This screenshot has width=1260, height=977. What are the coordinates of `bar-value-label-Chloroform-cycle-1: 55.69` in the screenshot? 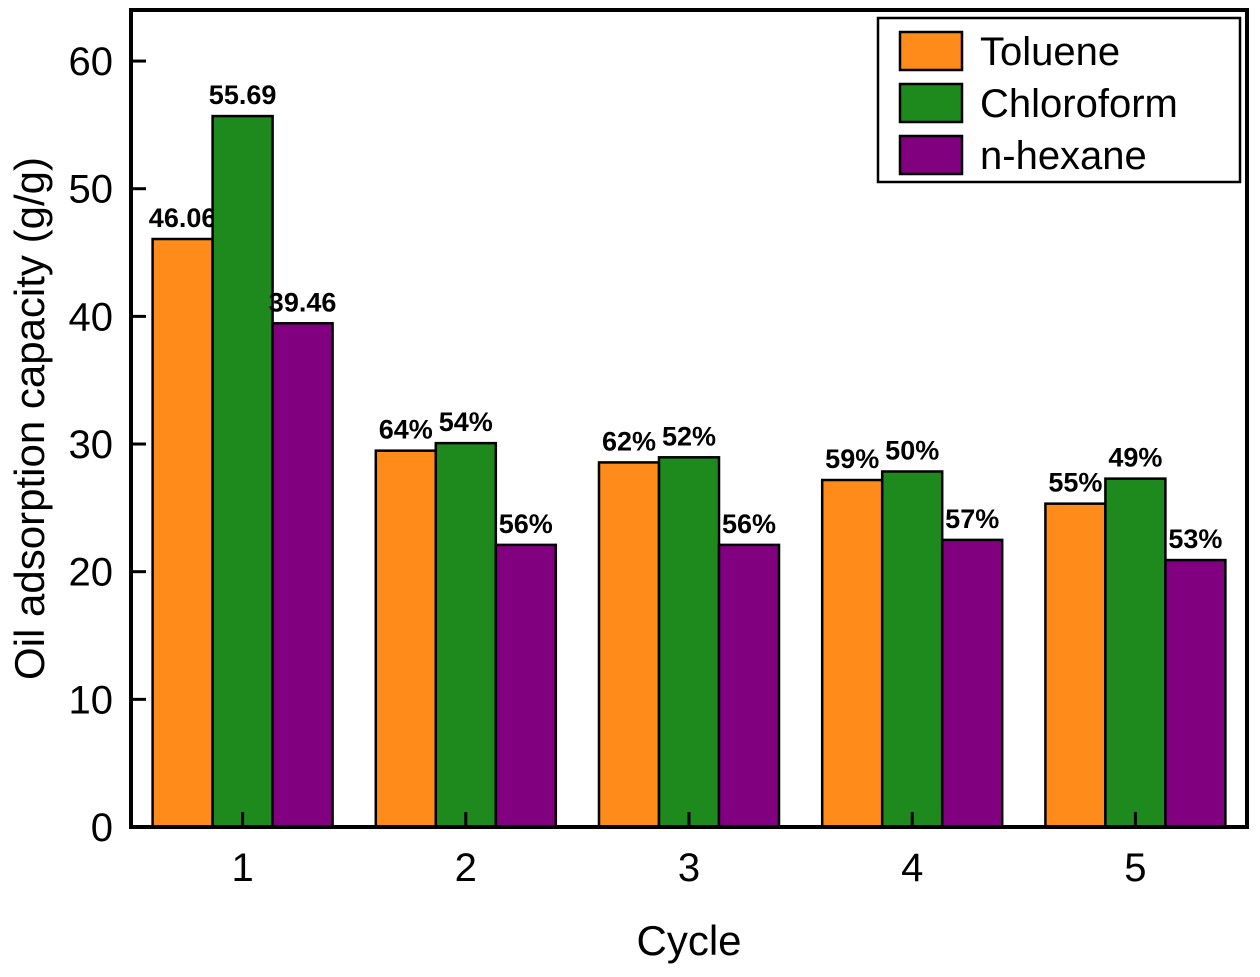 It's located at (243, 95).